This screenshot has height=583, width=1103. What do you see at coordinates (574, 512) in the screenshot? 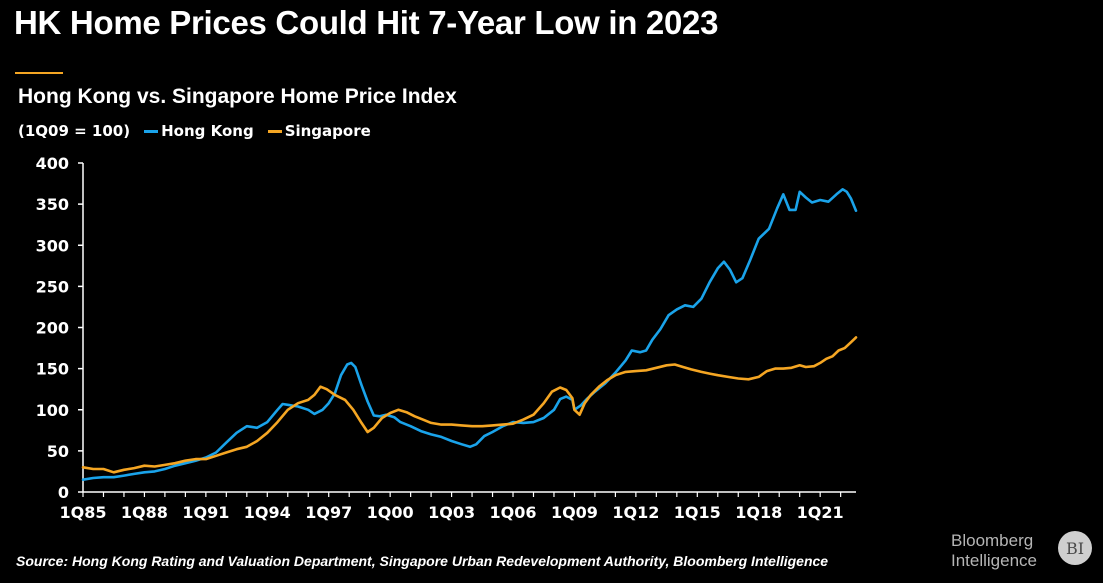
I see `x-tick-label: 1Q09` at bounding box center [574, 512].